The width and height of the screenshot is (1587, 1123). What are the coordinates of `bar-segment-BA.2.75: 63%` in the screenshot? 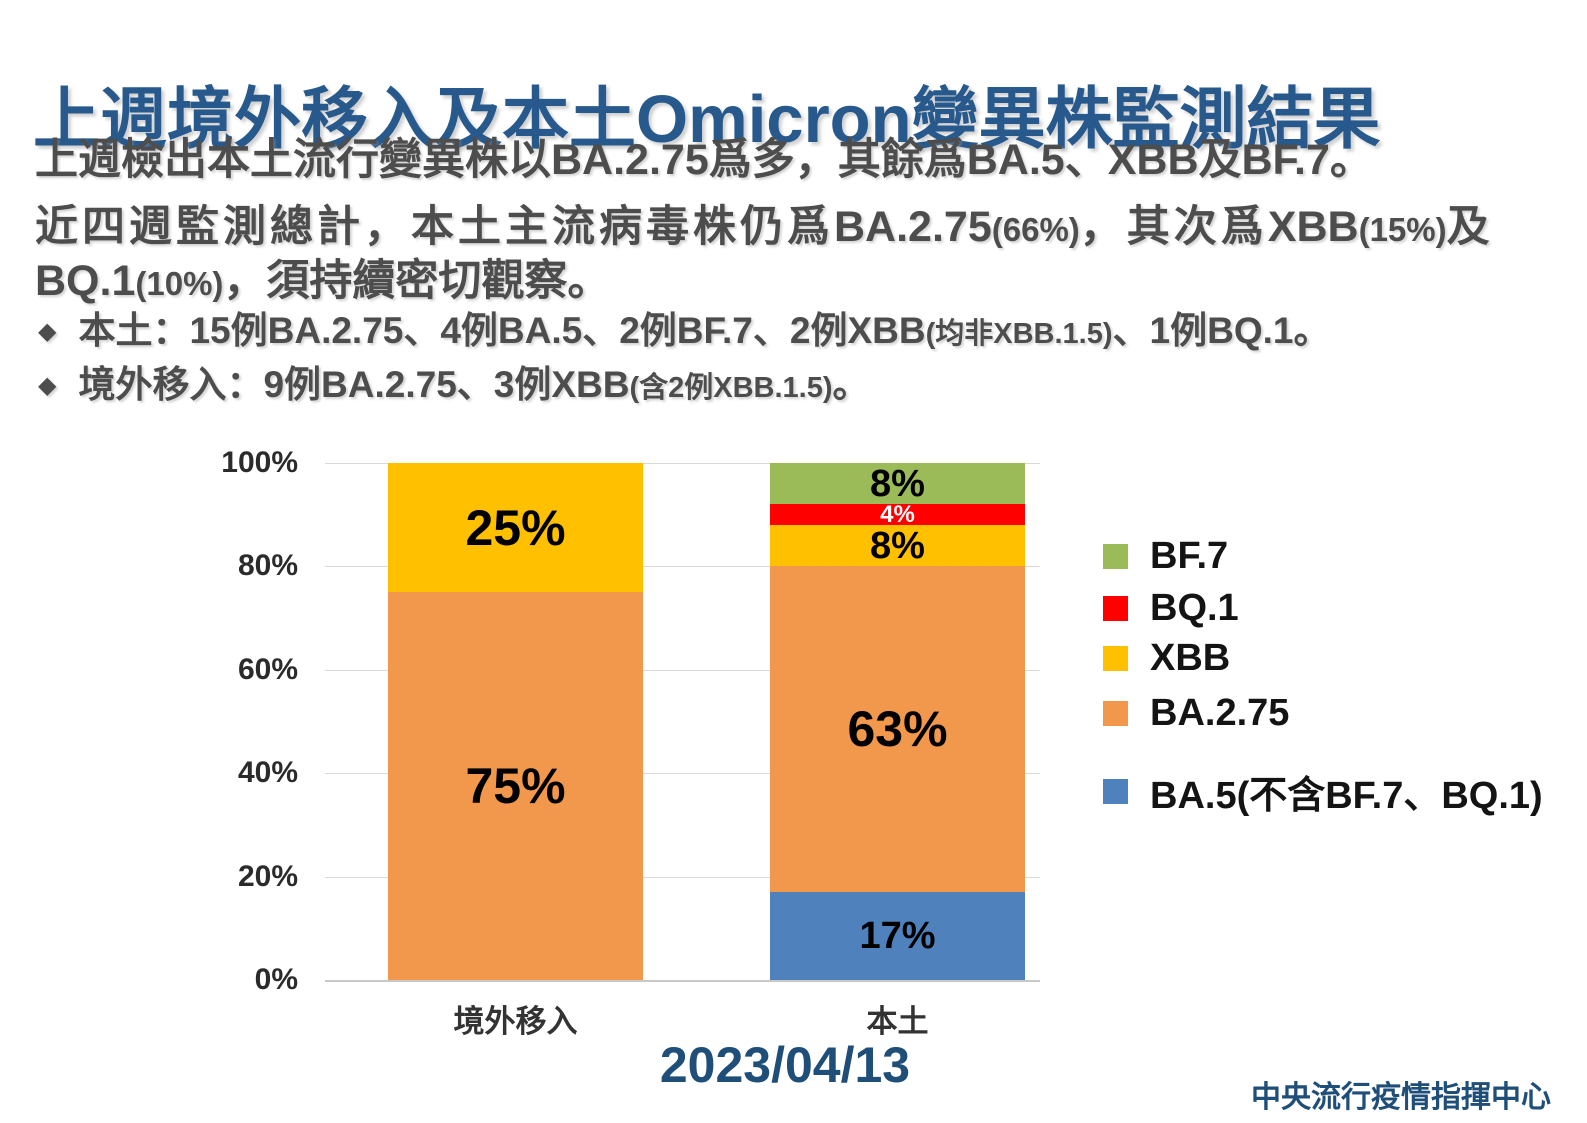 It's located at (897, 729).